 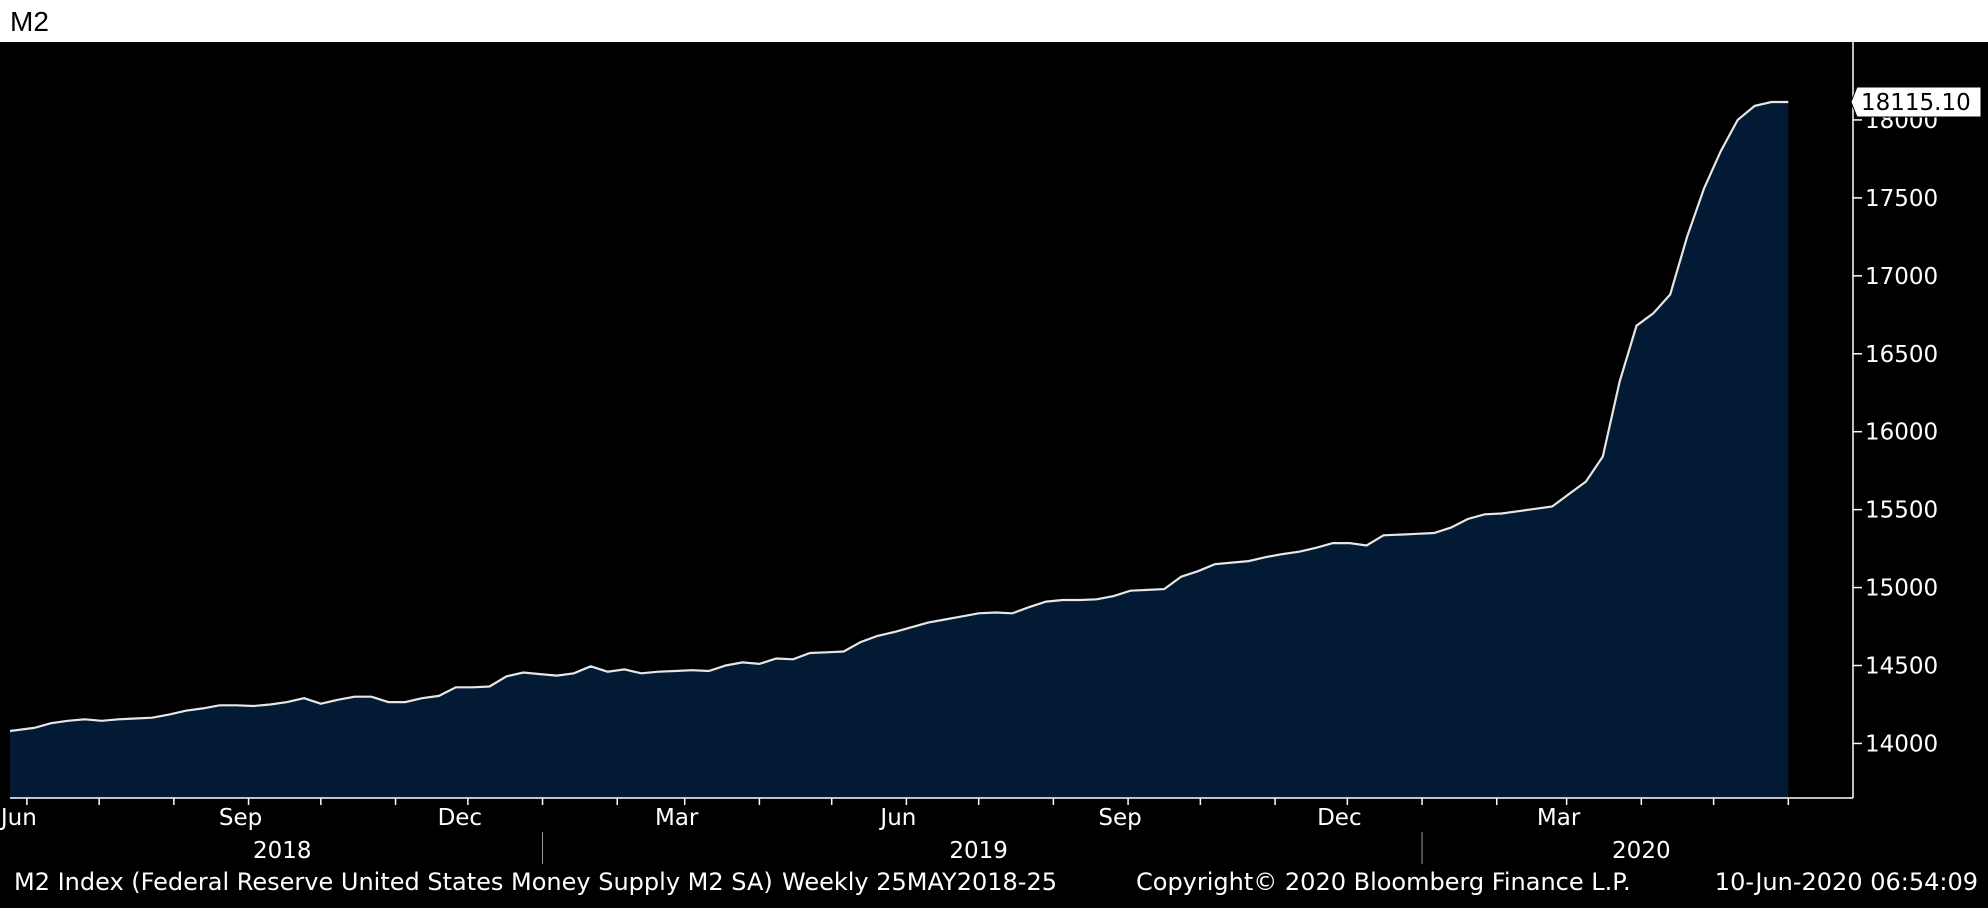 What do you see at coordinates (1901, 199) in the screenshot?
I see `y-tick-label: 17500` at bounding box center [1901, 199].